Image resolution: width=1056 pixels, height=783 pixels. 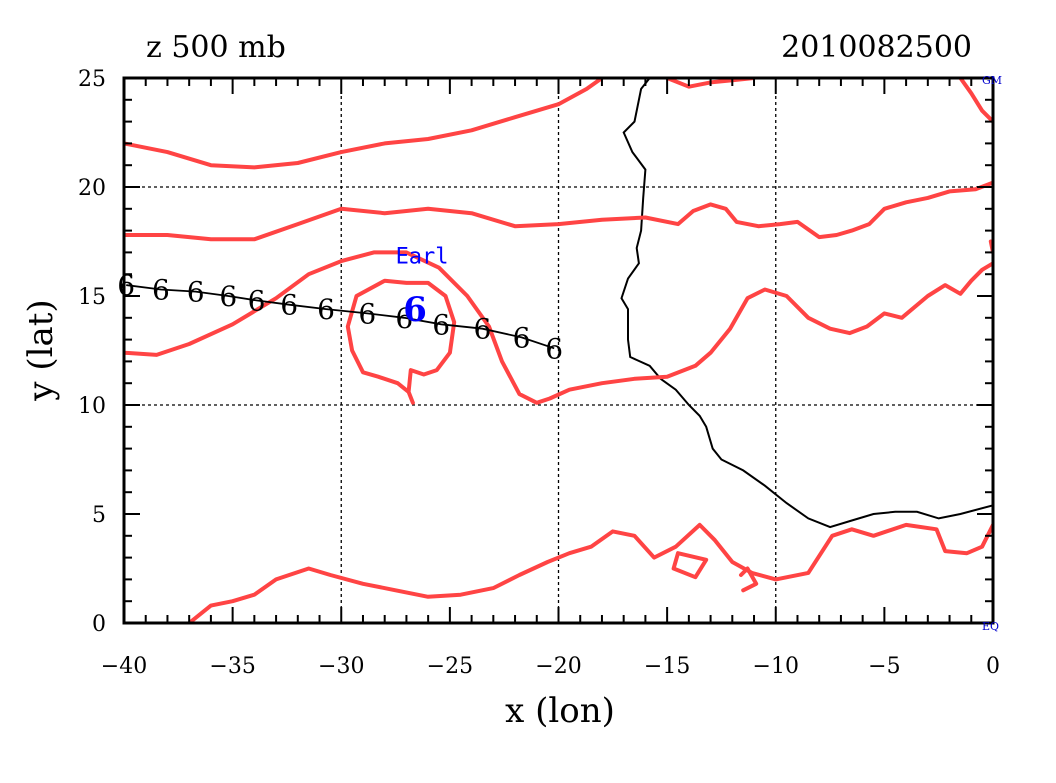 I want to click on x-tick-label: −20, so click(x=558, y=666).